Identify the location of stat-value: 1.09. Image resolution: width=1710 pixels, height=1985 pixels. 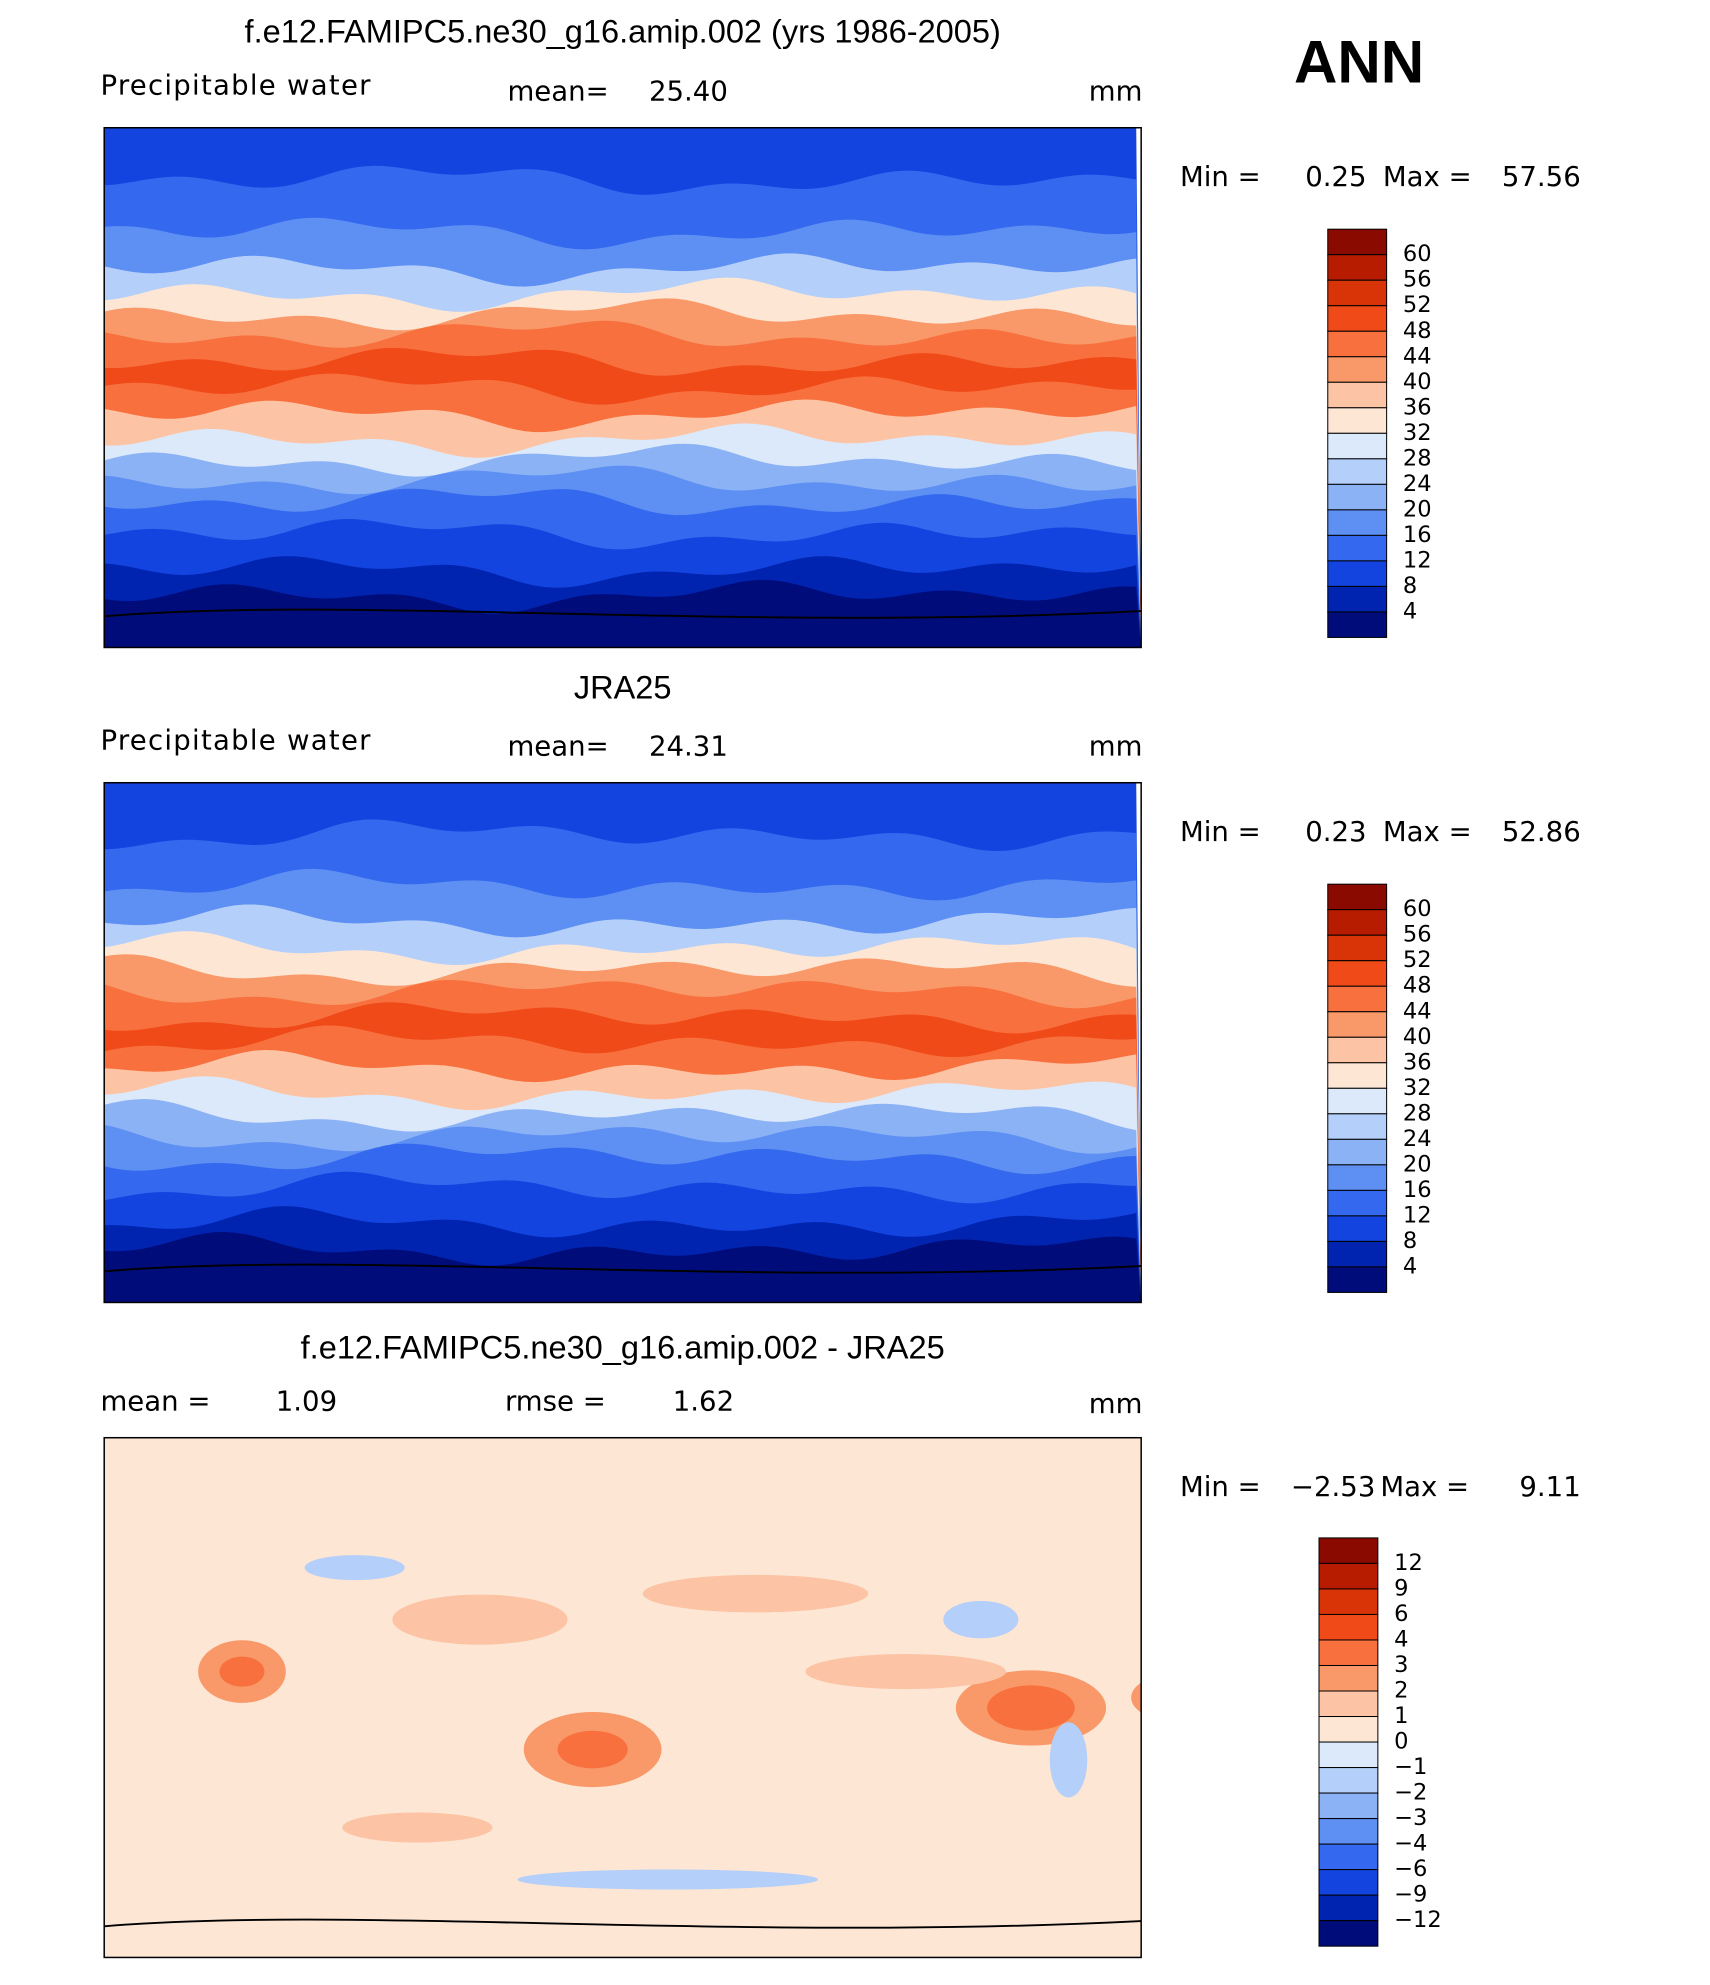
(306, 1402).